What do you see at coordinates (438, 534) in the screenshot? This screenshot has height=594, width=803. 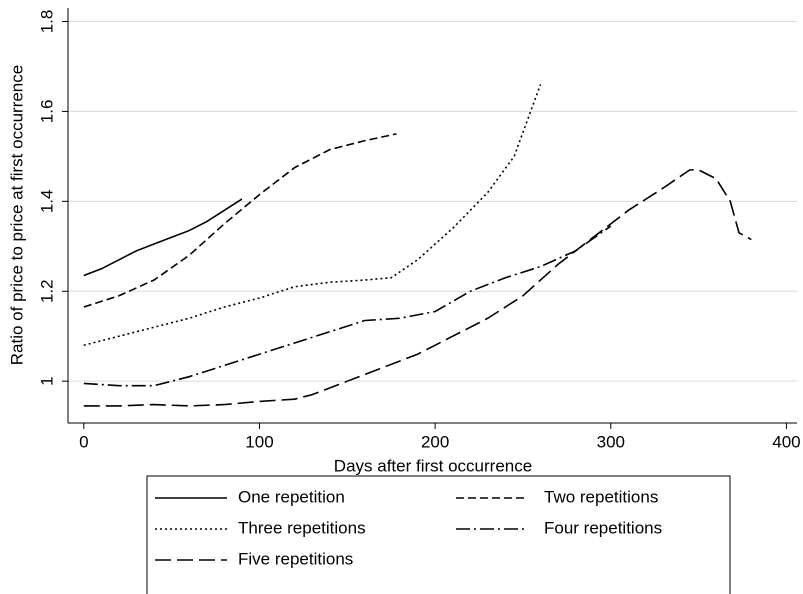 I see `legend-box` at bounding box center [438, 534].